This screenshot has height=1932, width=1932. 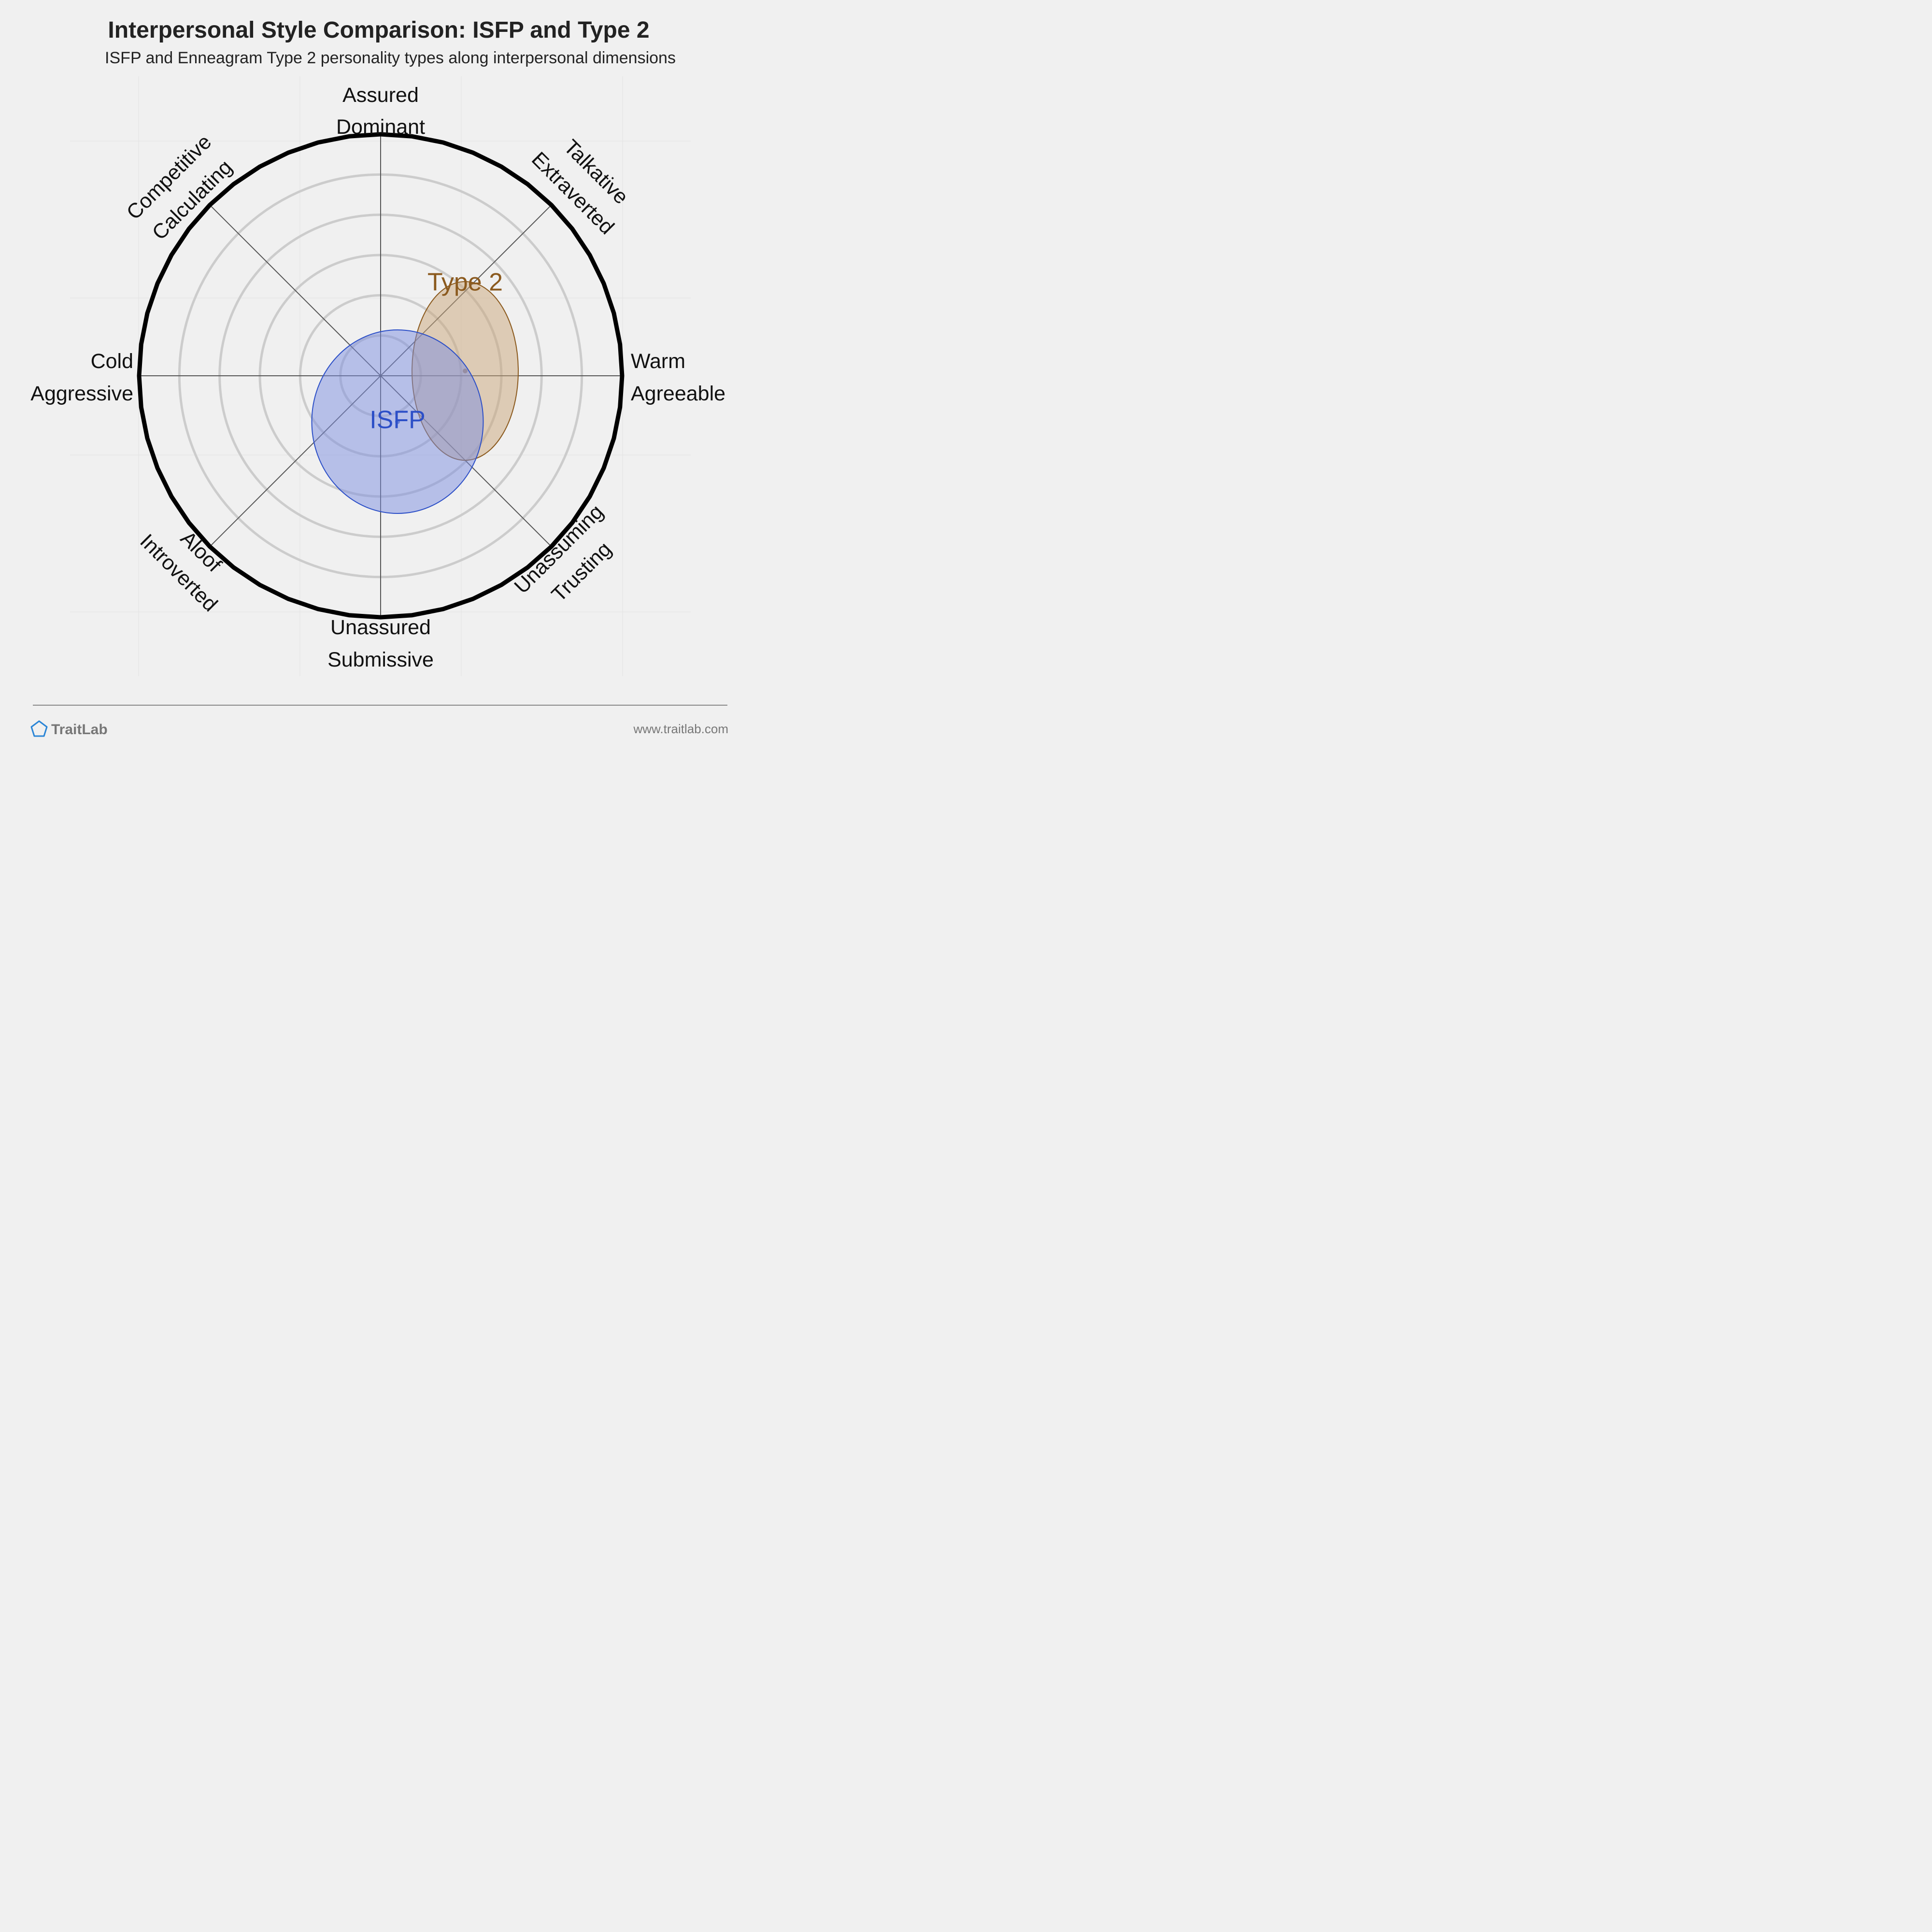 I want to click on axis-label-bottom: Unassured, so click(x=380, y=627).